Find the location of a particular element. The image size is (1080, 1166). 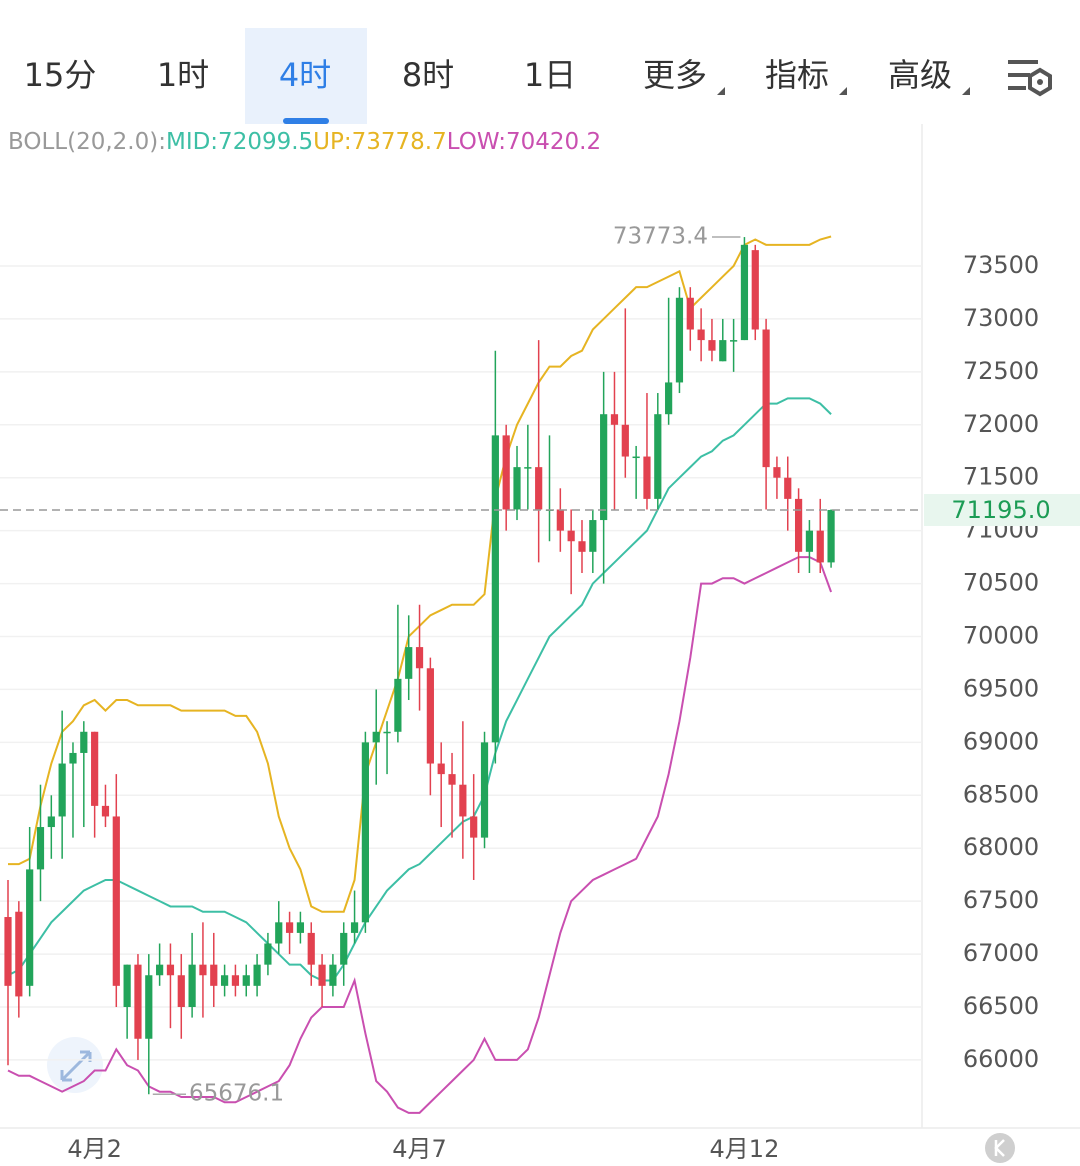

y-tick-label: 69500 is located at coordinates (1001, 688).